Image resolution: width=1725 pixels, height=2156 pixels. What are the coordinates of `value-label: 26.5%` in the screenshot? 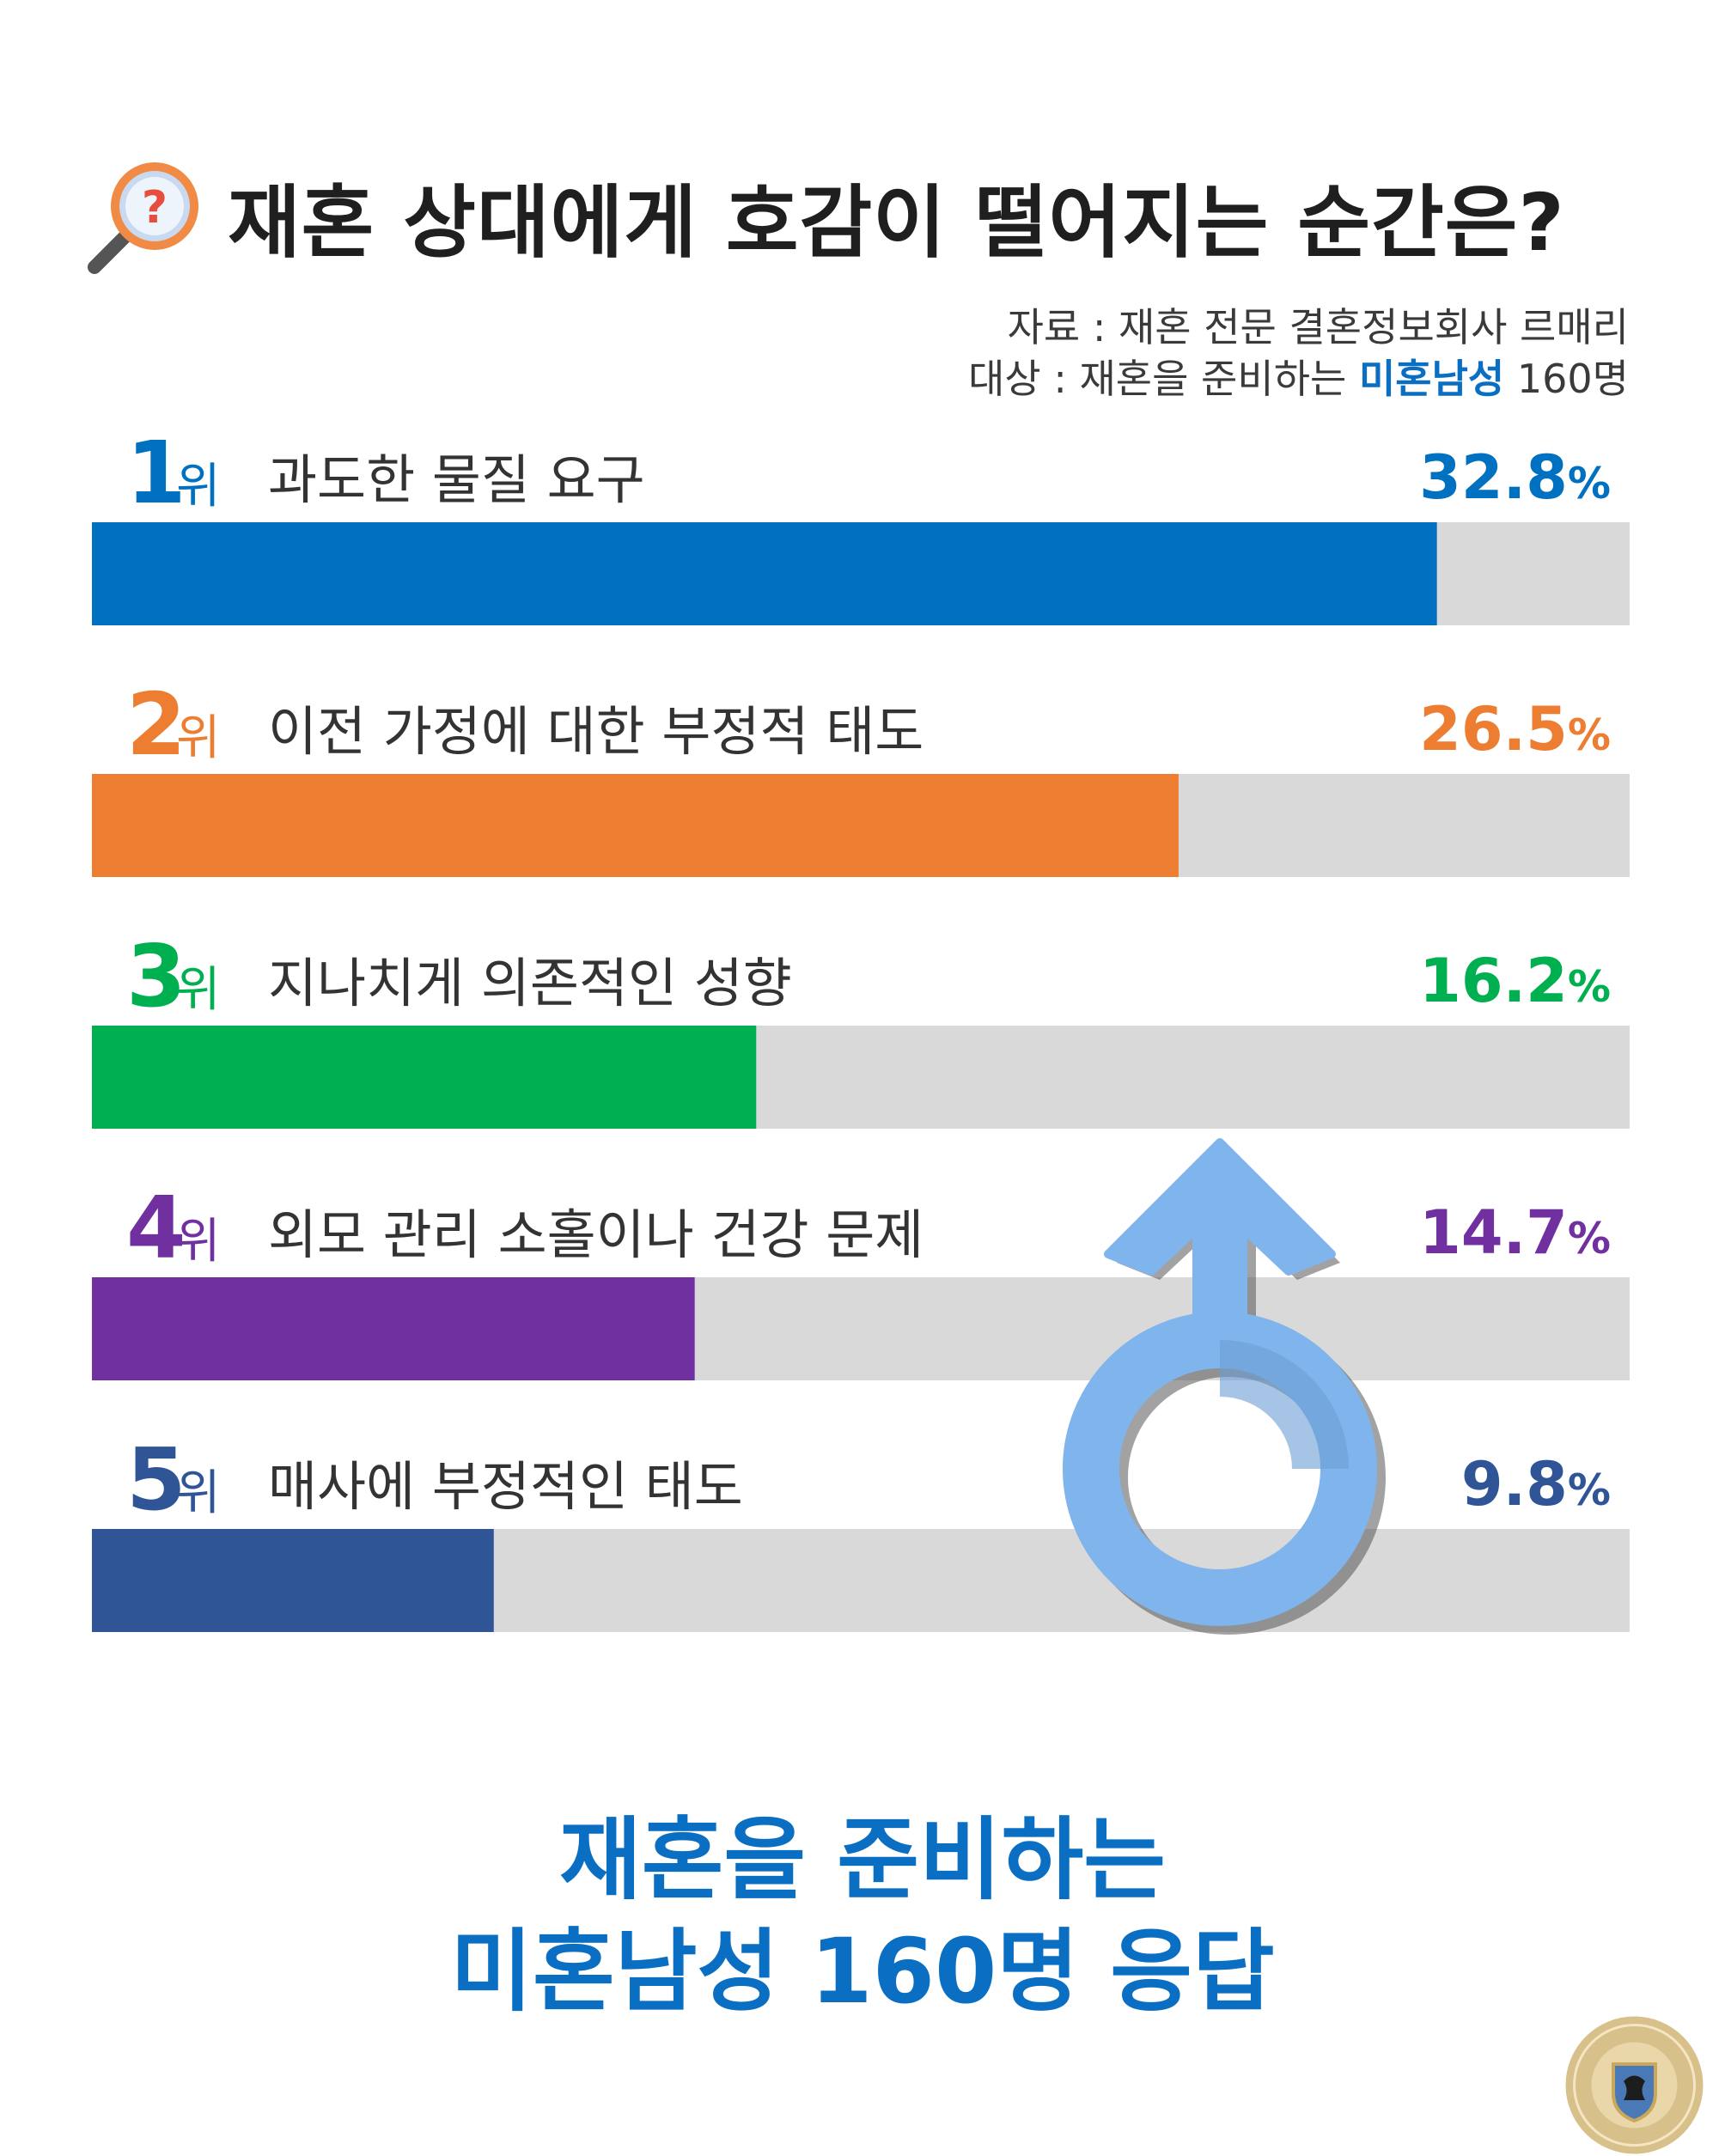 It's located at (1515, 729).